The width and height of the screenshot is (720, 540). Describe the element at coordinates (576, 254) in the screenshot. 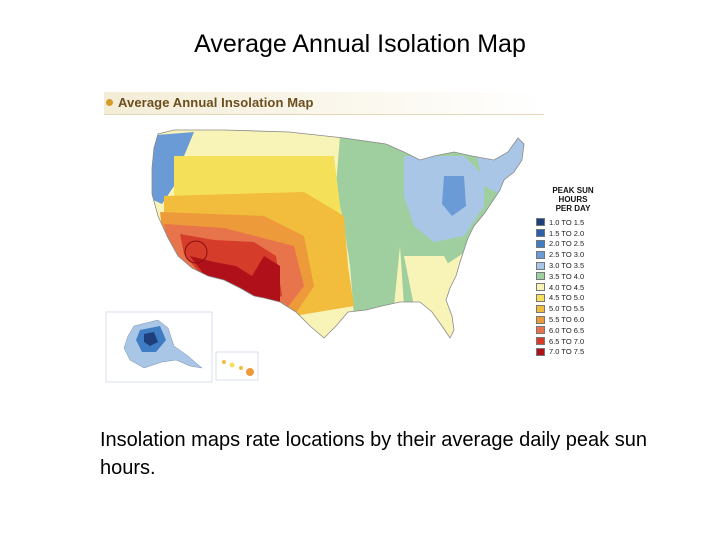

I see `legend-item: 2.5 TO 3.0` at that location.